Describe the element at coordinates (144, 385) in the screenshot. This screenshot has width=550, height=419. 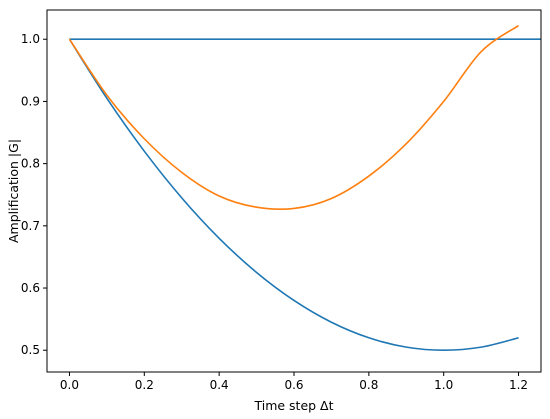
I see `x-tick-label: 0.2` at that location.